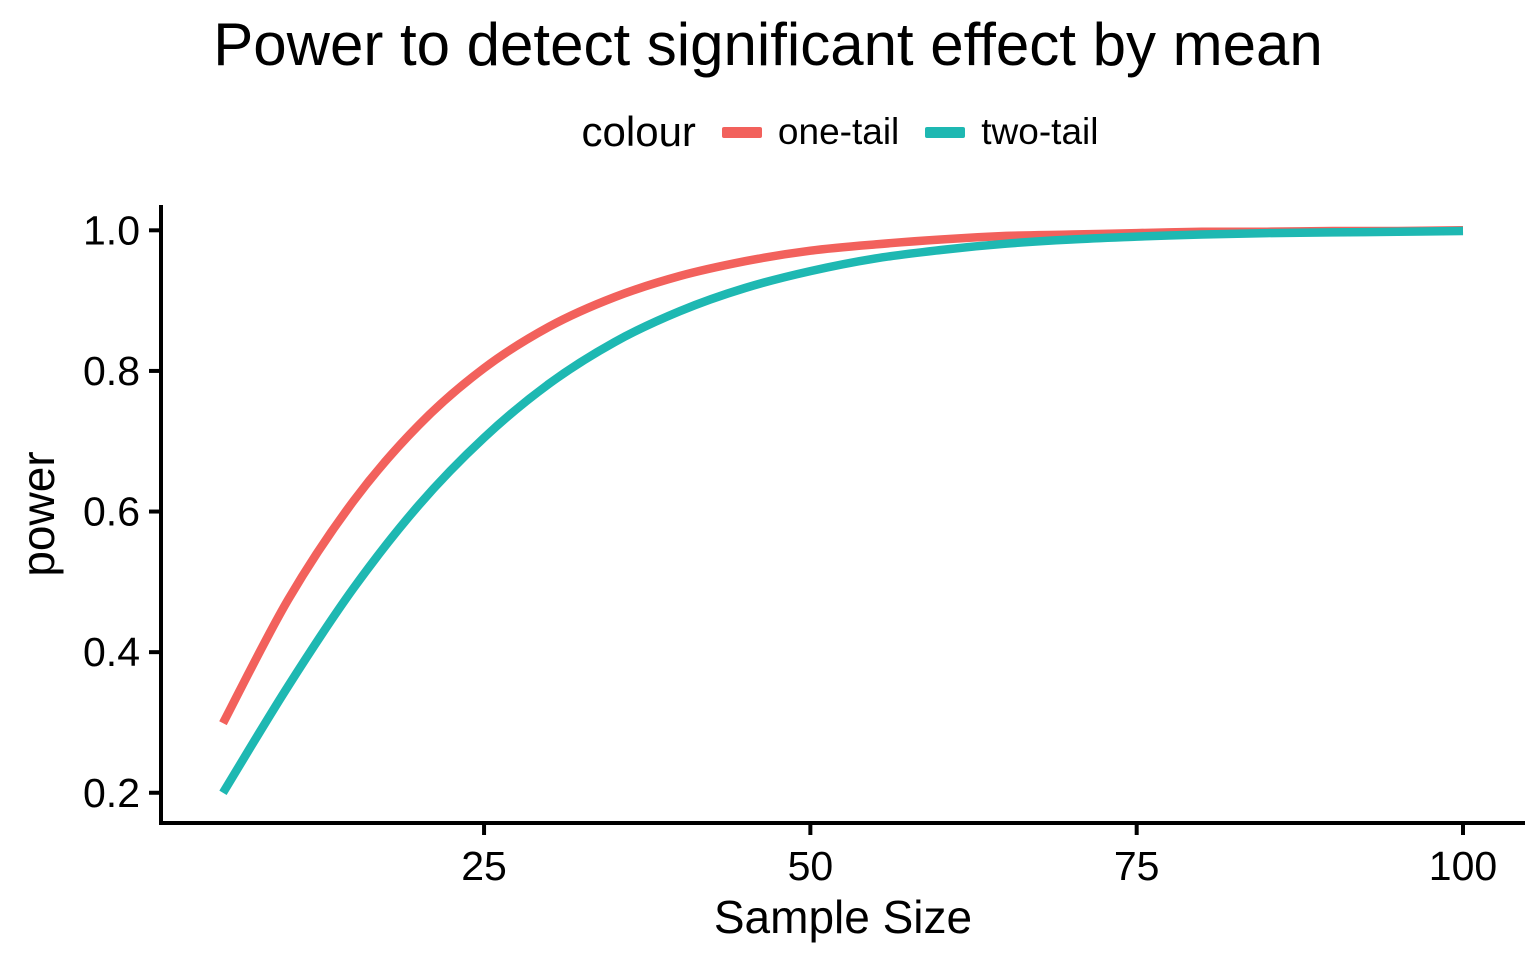 This screenshot has height=960, width=1536. Describe the element at coordinates (638, 131) in the screenshot. I see `legend-title: colour` at that location.